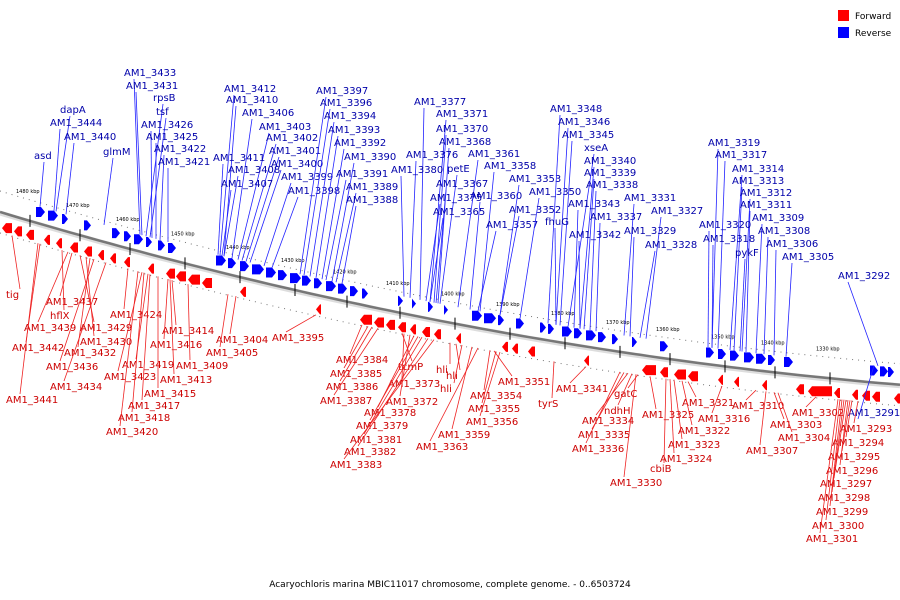  Describe the element at coordinates (854, 457) in the screenshot. I see `forward-gene-label: AM1_3295` at that location.